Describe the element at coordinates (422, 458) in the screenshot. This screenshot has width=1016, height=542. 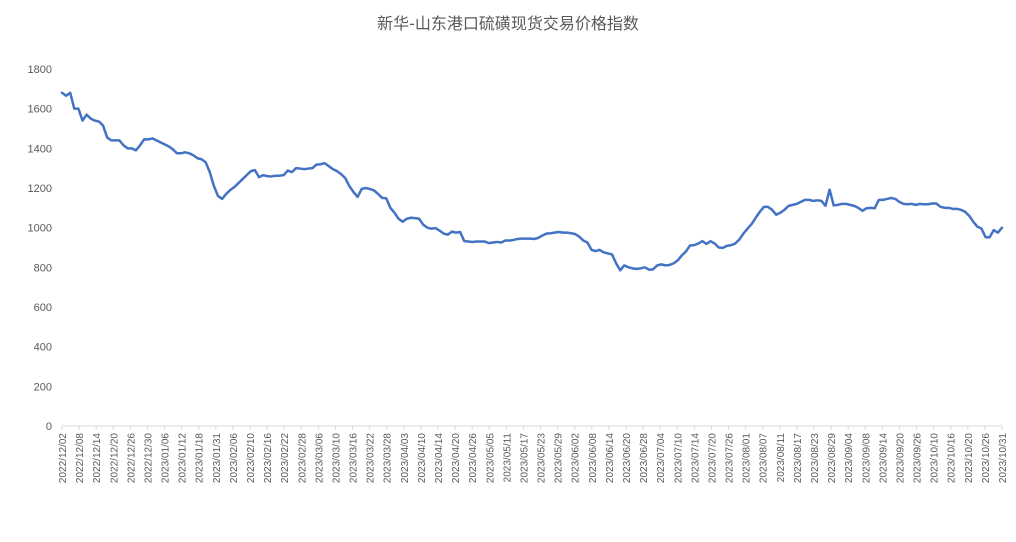
I see `x-tick-label: 2023/04/10` at that location.